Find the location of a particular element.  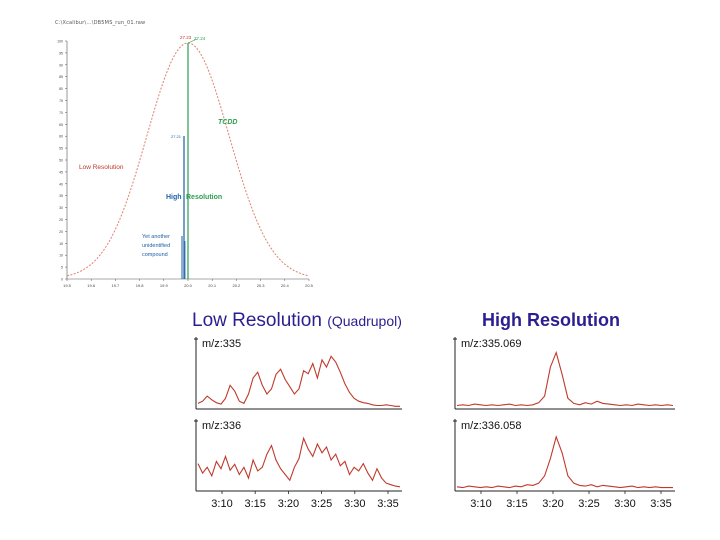

low-resolution-title: Low Resolution (Quadrupol) is located at coordinates (297, 320).